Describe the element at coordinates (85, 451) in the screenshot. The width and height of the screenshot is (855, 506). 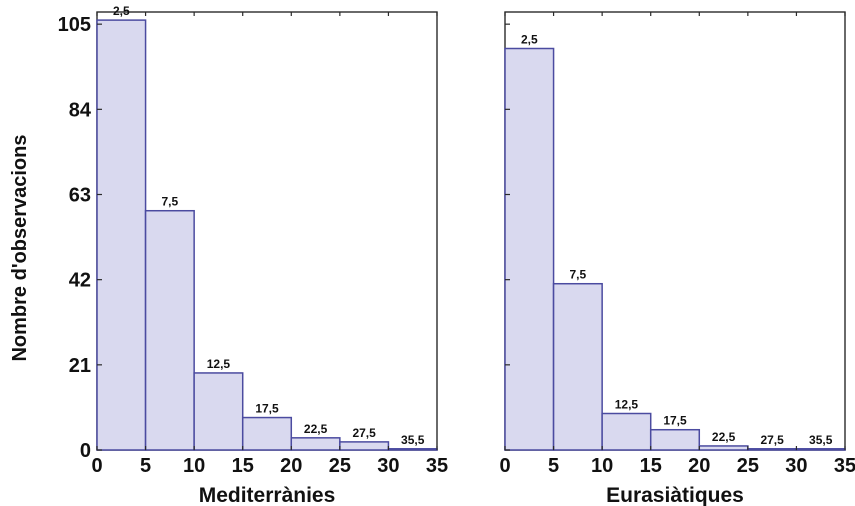
I see `y-tick-label: 0` at that location.